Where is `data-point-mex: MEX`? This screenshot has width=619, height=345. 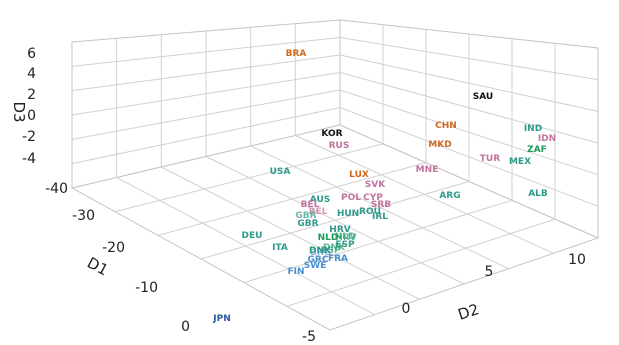
data-point-mex: MEX is located at coordinates (520, 162).